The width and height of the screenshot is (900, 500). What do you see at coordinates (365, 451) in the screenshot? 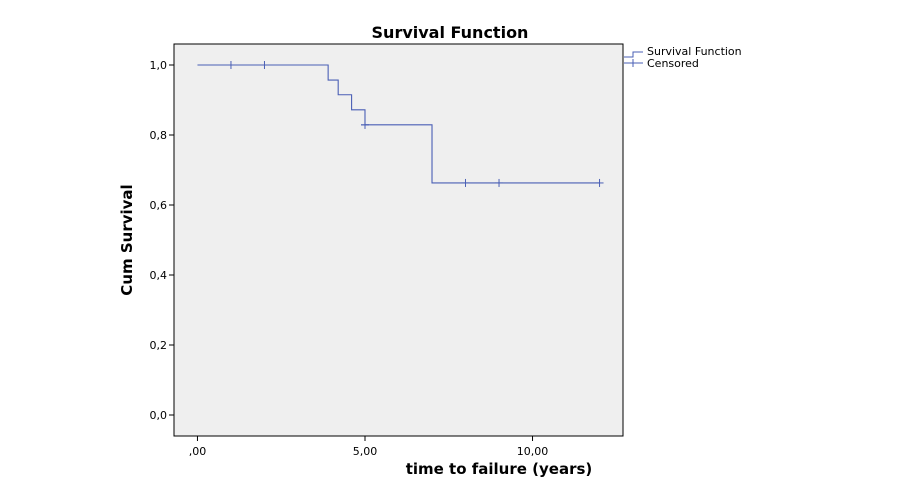
I see `x-tick-label: 5,00` at bounding box center [365, 451].